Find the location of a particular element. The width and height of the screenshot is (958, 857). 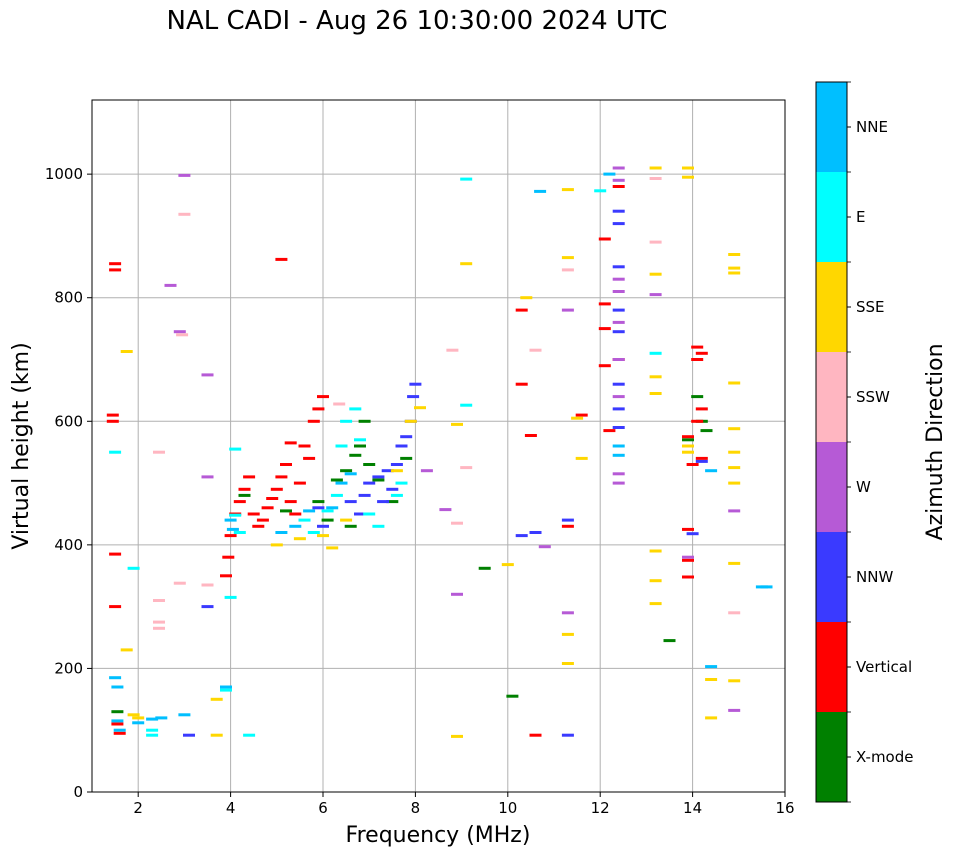

colorbar-label-ssw: SSW is located at coordinates (873, 397).